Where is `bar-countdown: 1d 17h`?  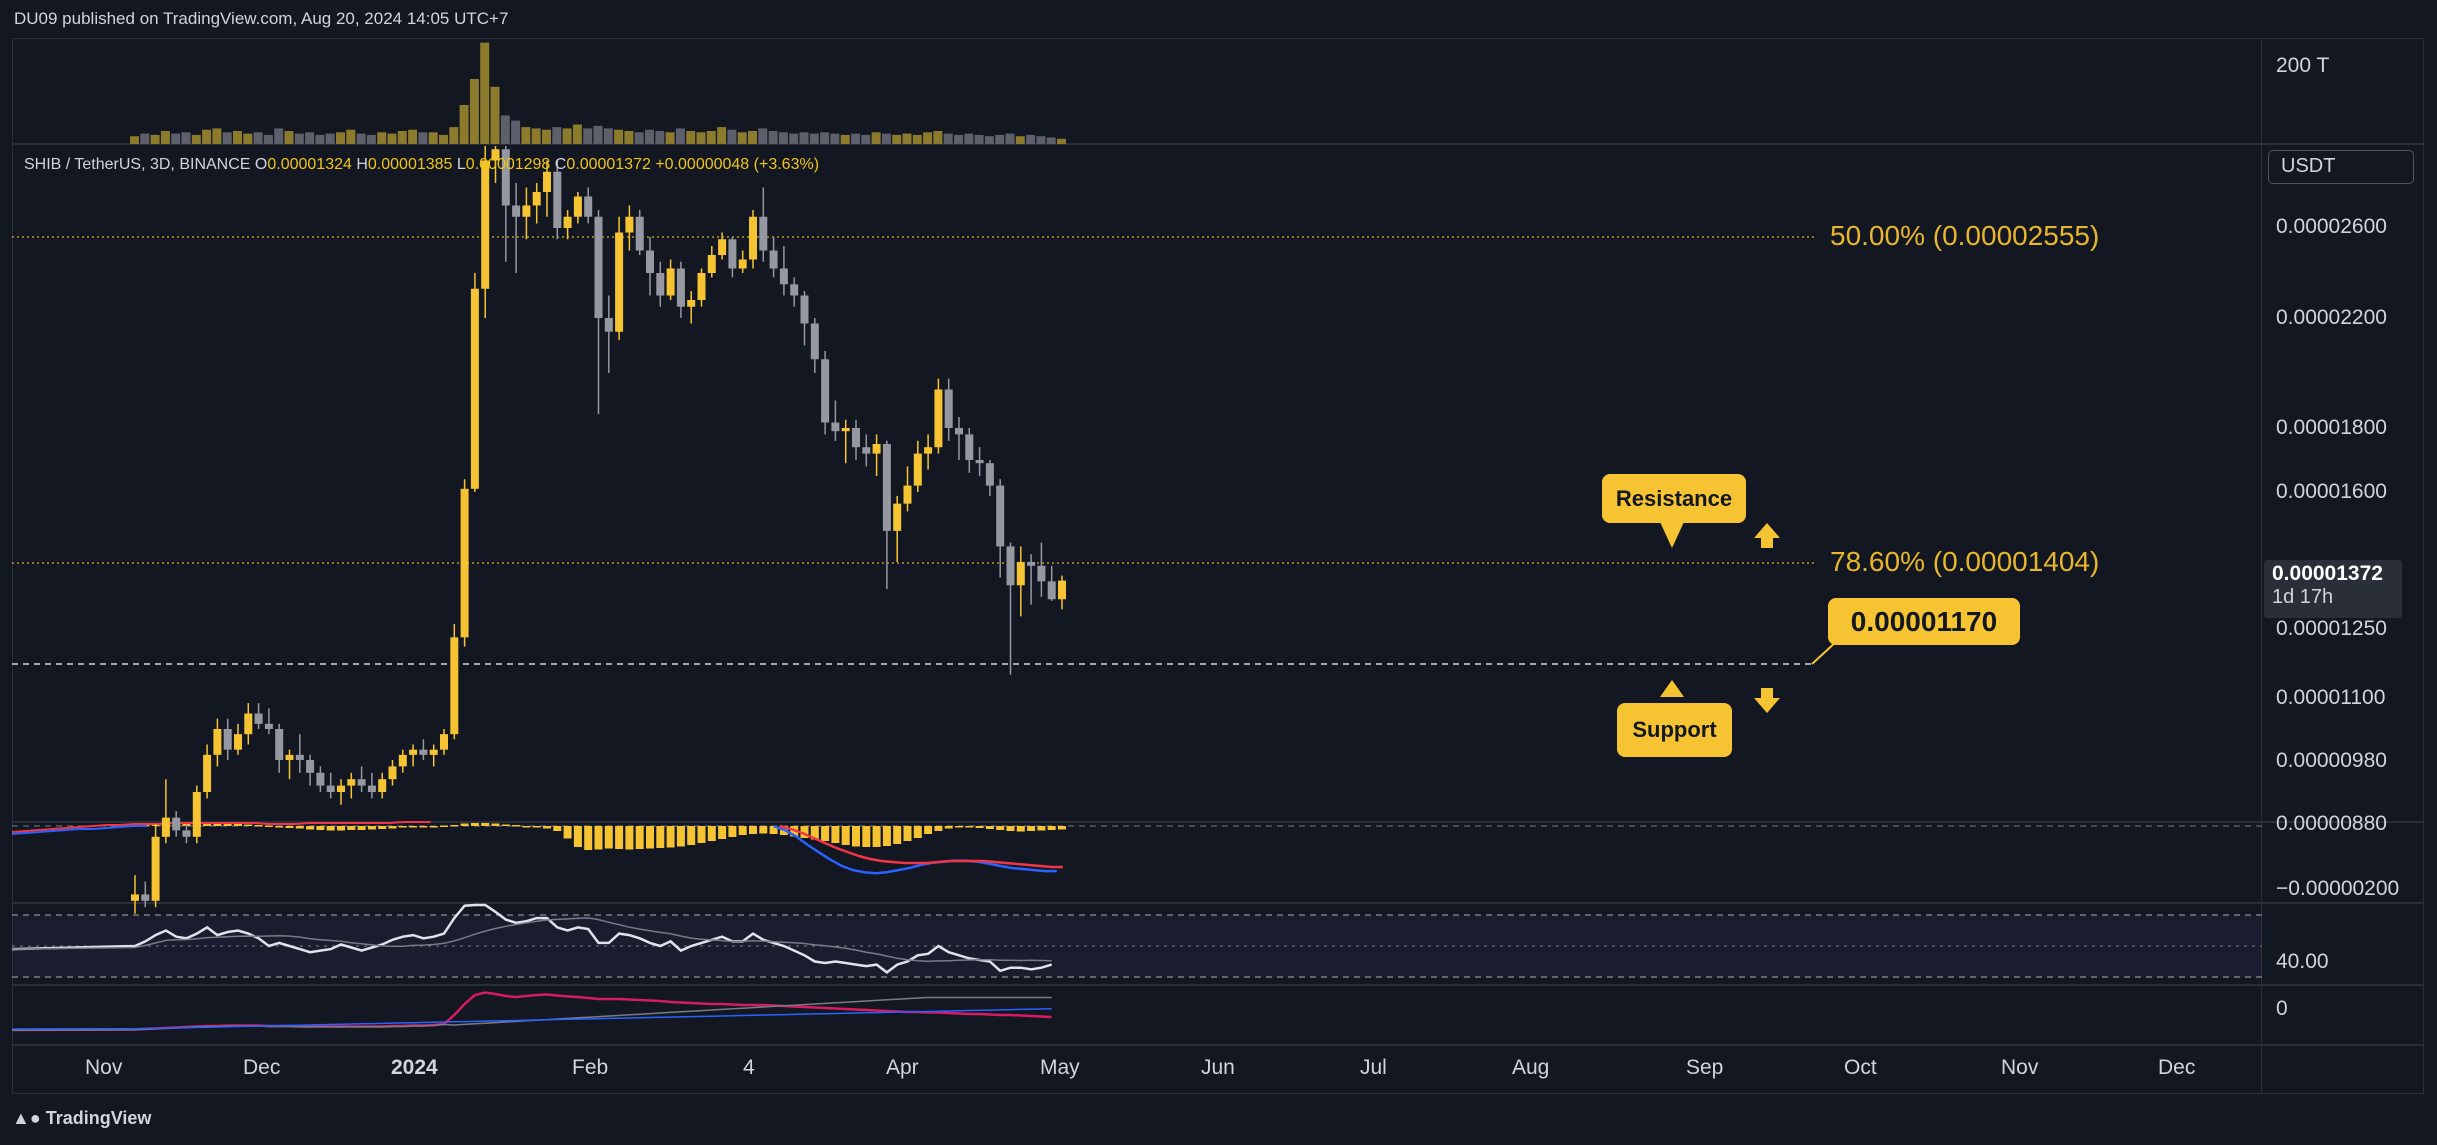 bar-countdown: 1d 17h is located at coordinates (2303, 597).